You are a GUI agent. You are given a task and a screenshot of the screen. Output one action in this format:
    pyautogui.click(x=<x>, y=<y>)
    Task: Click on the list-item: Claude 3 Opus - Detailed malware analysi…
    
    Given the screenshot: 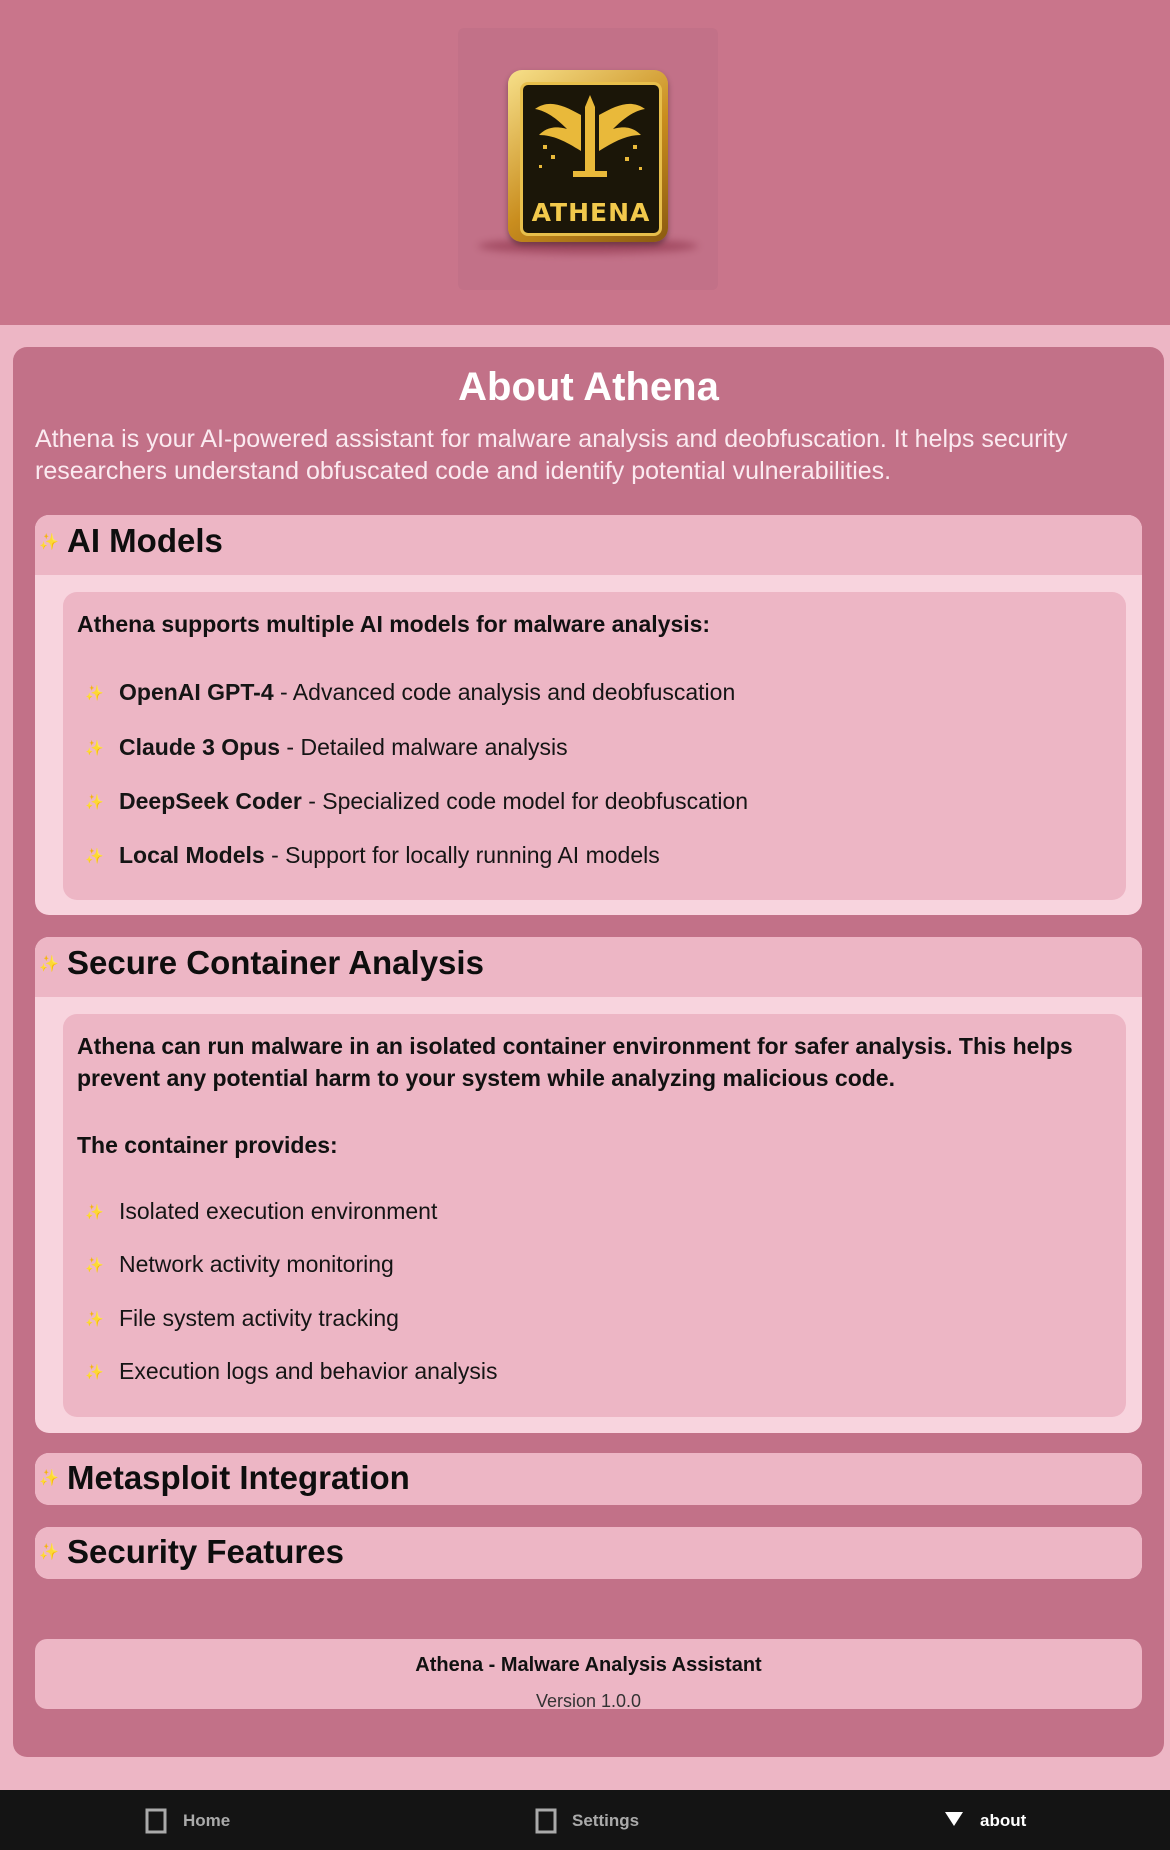 What is the action you would take?
    pyautogui.click(x=343, y=747)
    